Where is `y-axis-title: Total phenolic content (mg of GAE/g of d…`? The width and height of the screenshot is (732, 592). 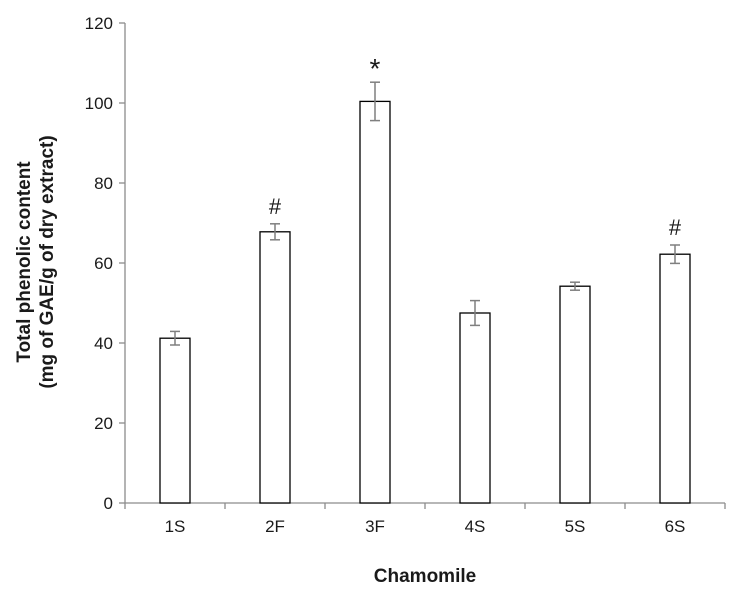 y-axis-title: Total phenolic content (mg of GAE/g of d… is located at coordinates (36, 261).